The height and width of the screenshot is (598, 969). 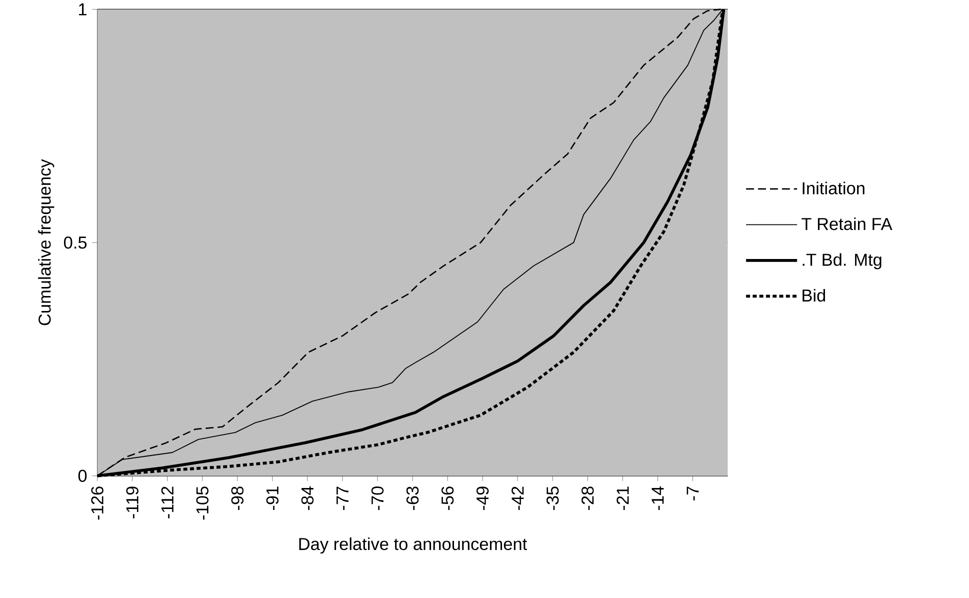 I want to click on y-tick-label: 0.5, so click(x=75, y=242).